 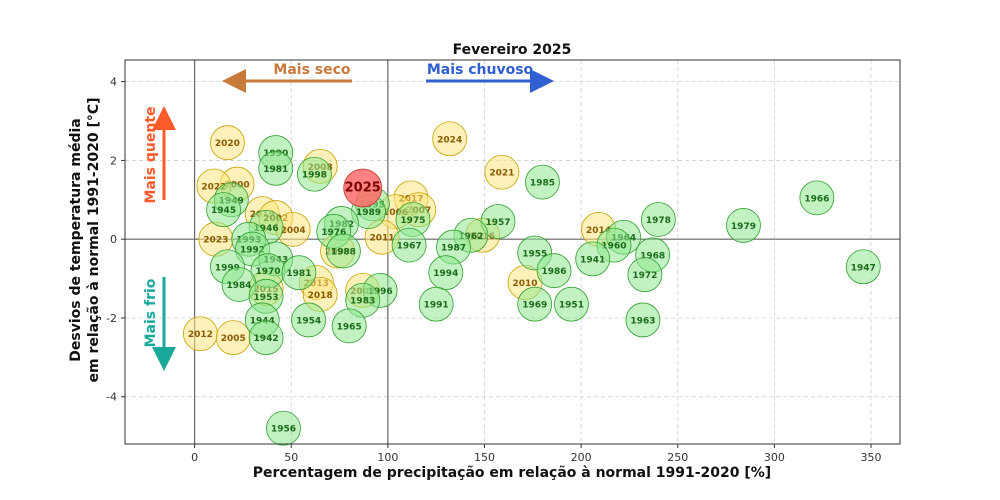 I want to click on point-label: 1988, so click(x=343, y=253).